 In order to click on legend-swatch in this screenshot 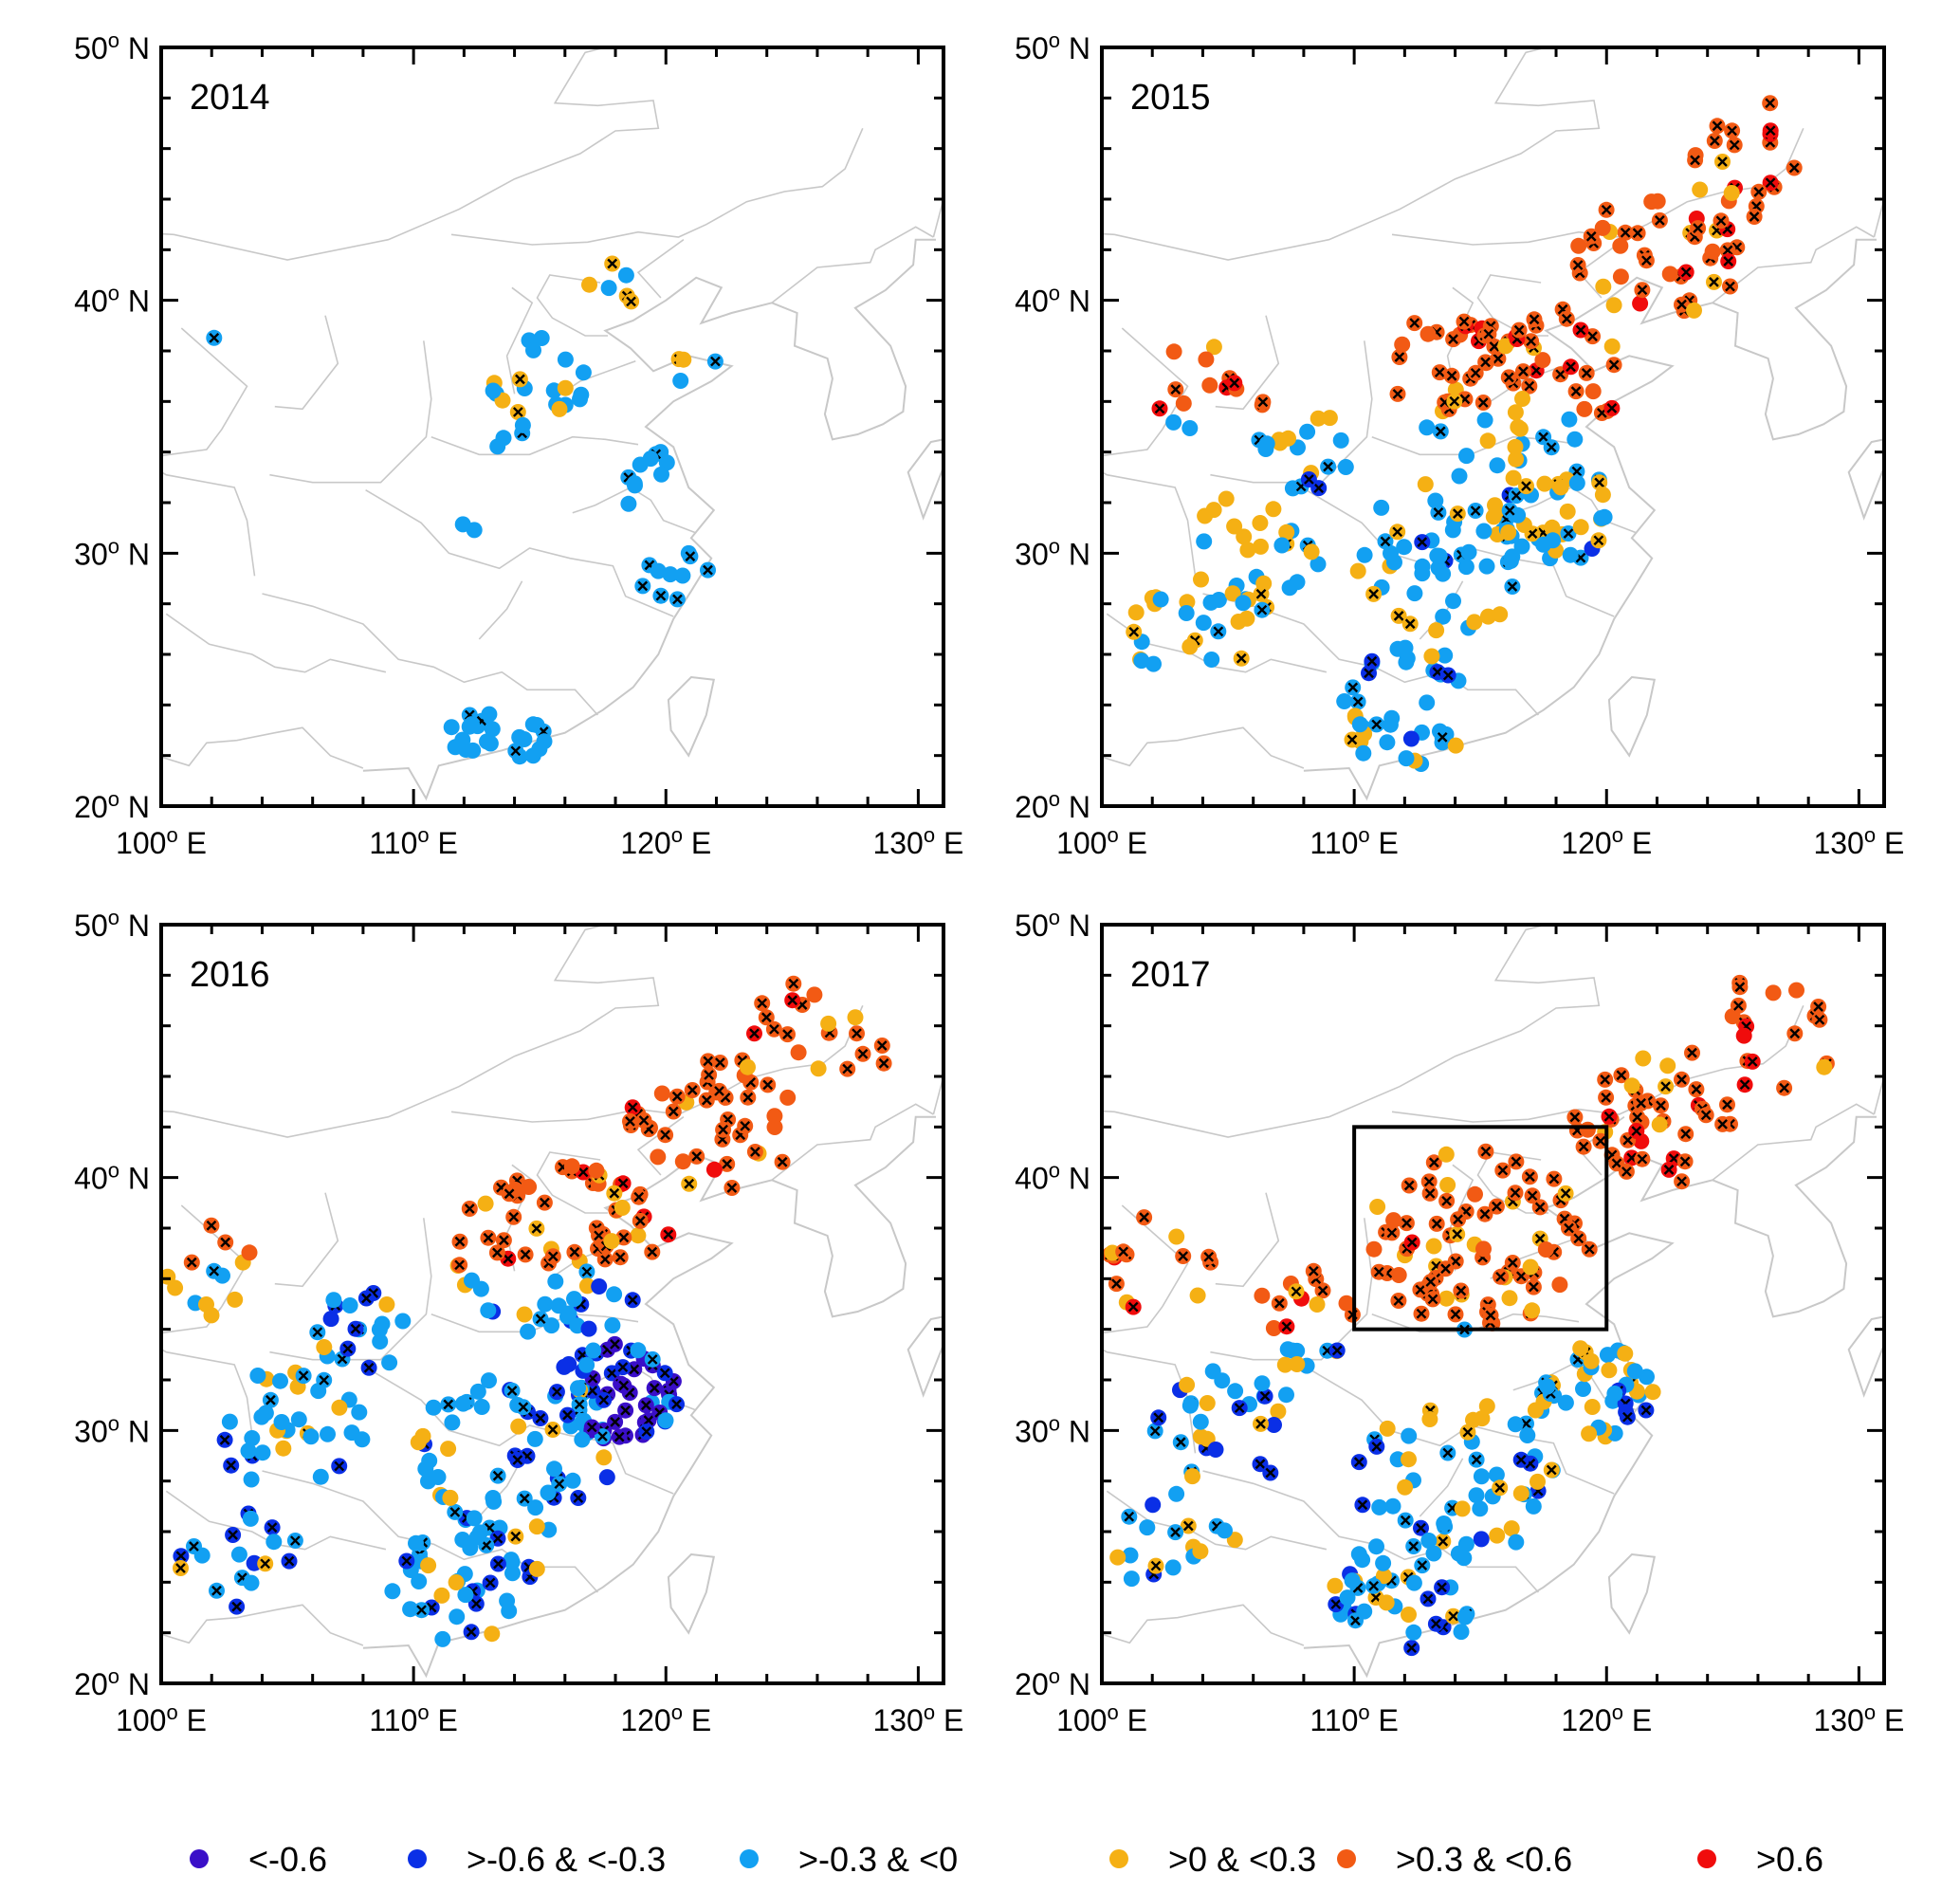, I will do `click(199, 1858)`.